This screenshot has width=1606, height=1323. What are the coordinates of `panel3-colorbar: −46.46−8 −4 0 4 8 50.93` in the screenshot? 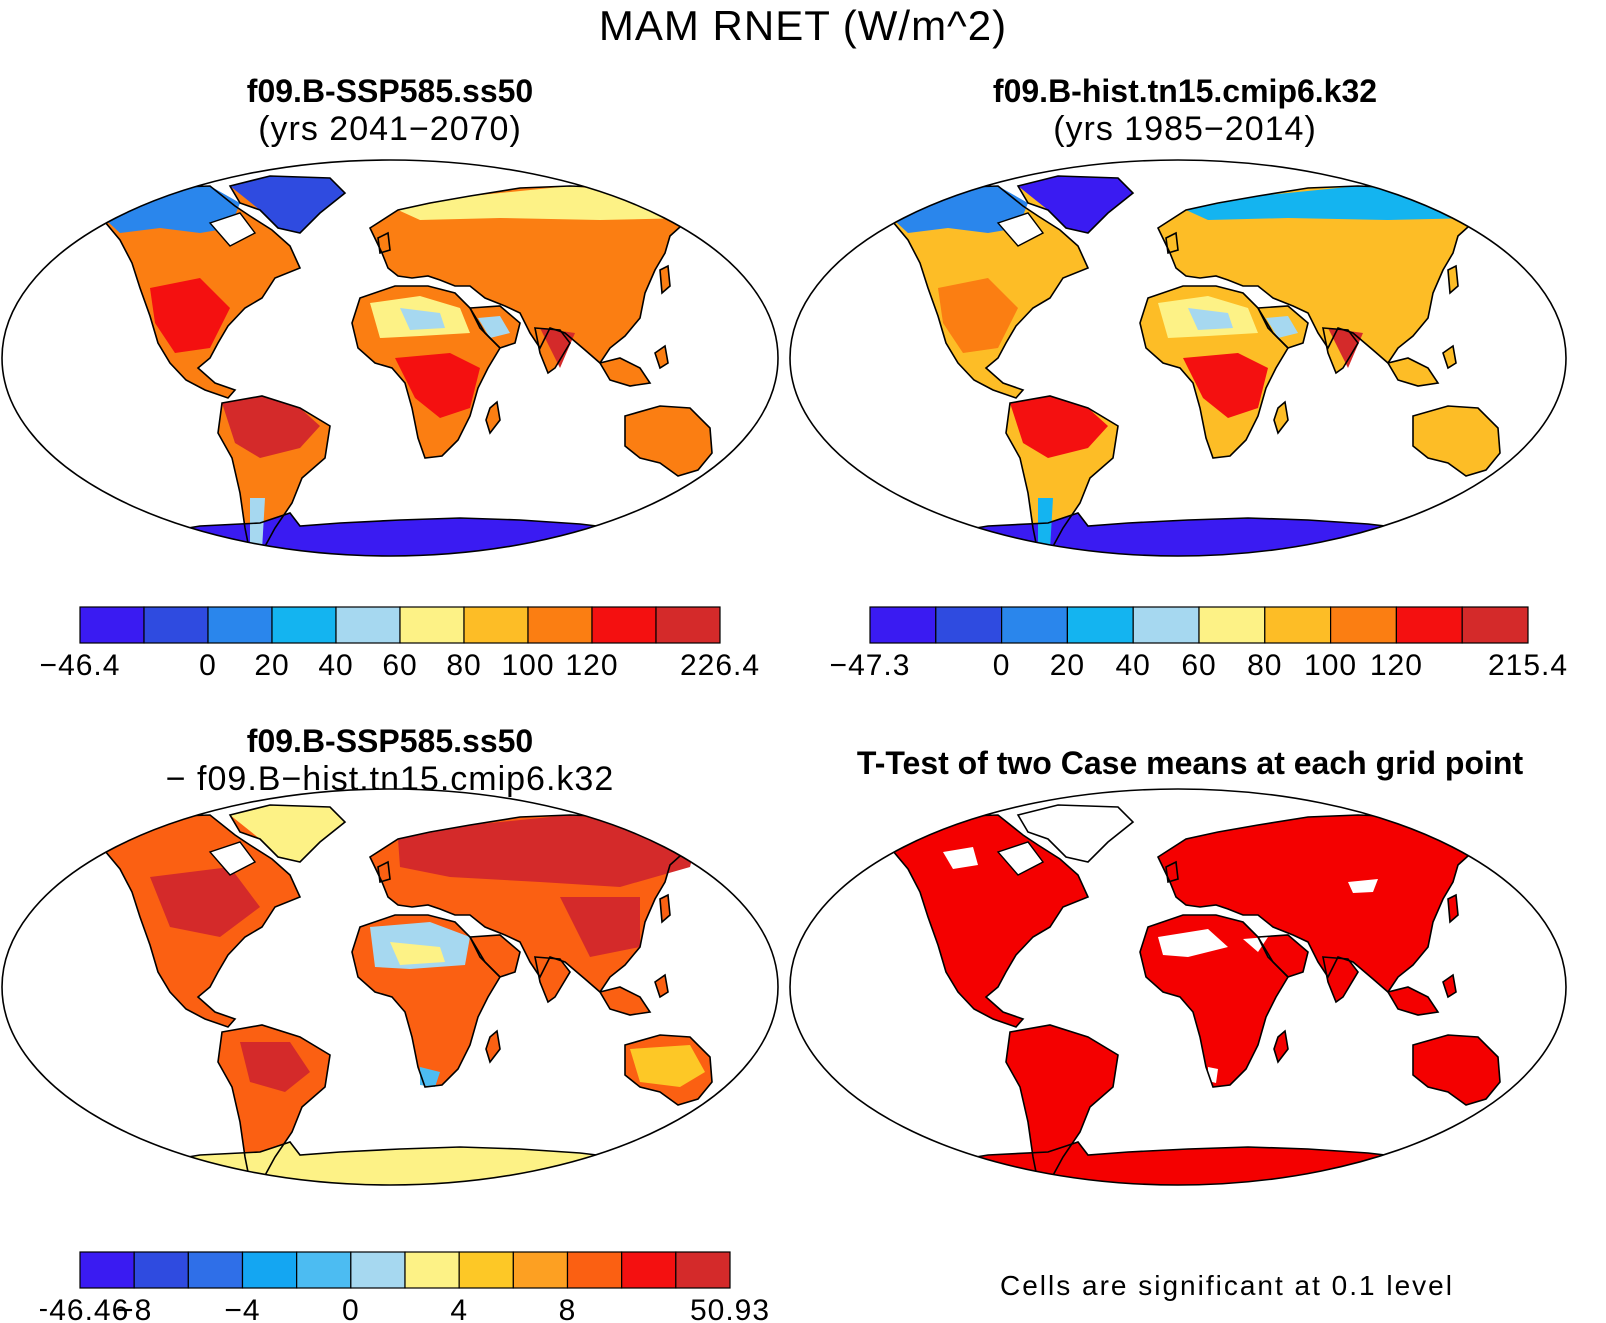 It's located at (405, 1286).